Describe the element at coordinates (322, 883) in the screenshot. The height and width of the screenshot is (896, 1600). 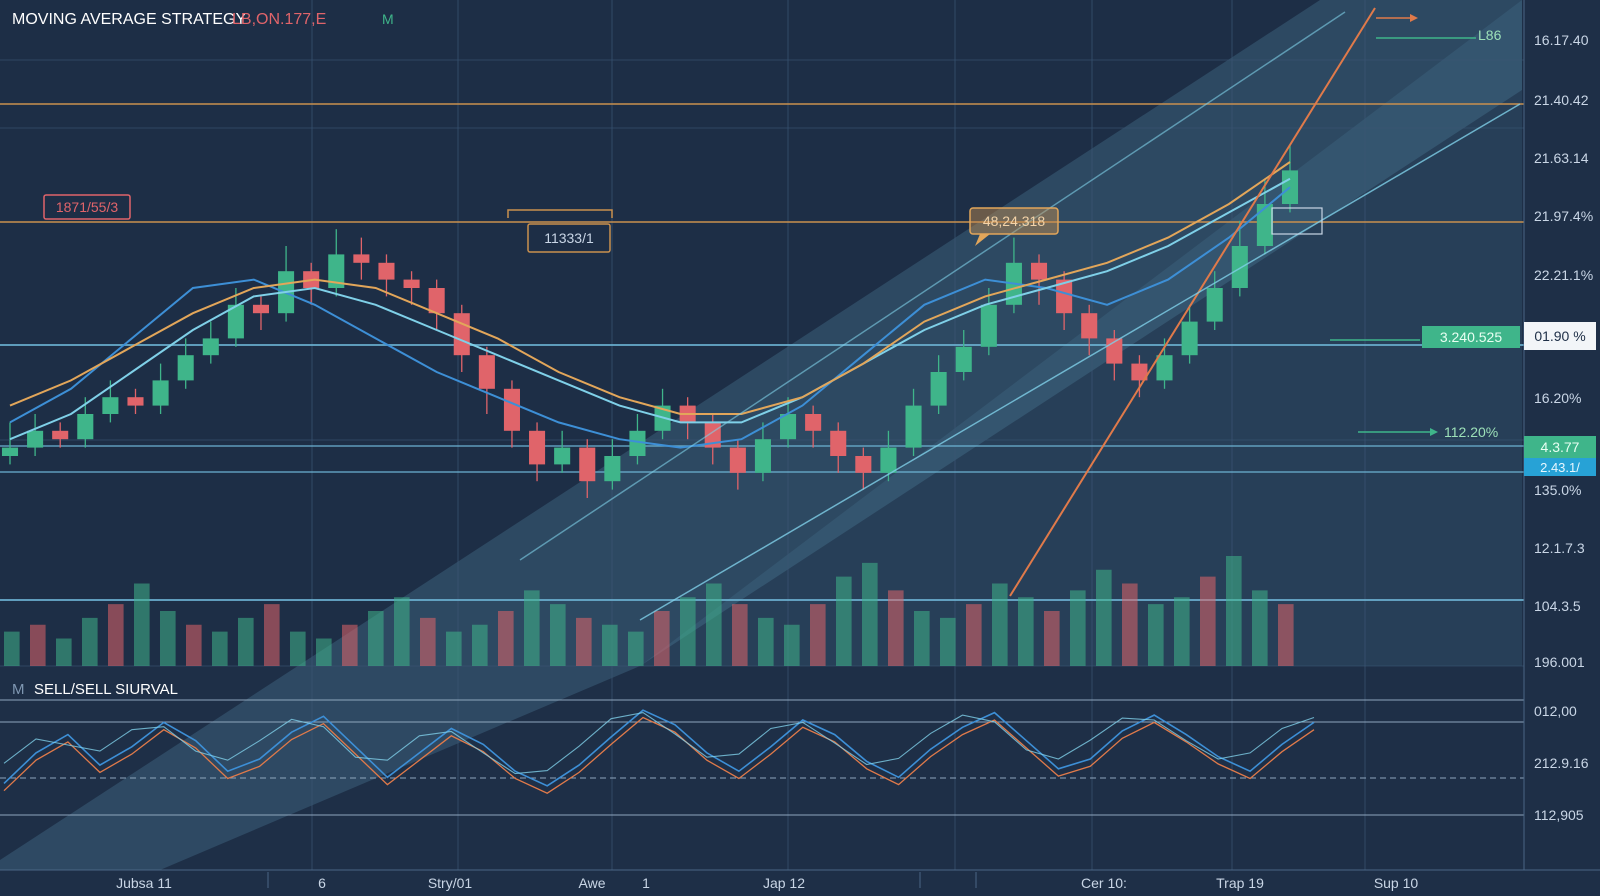
I see `date-axis-label: 6` at that location.